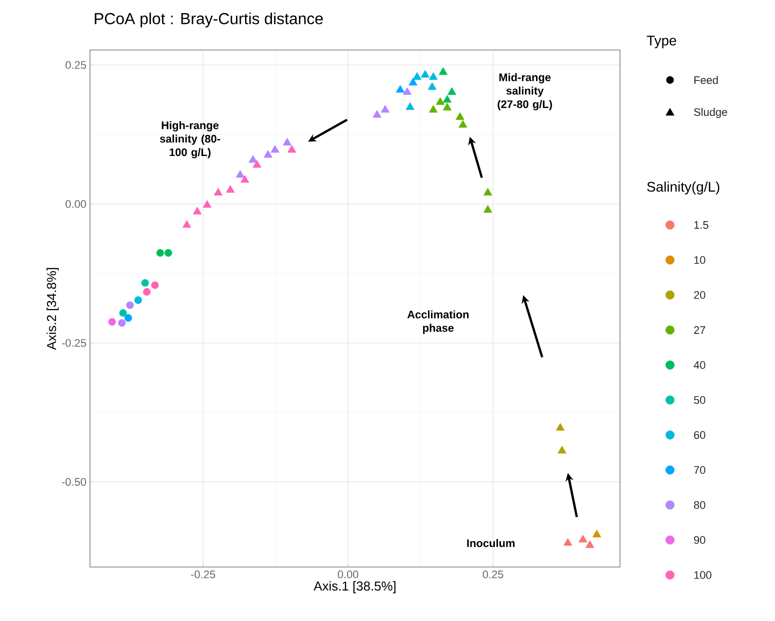 The image size is (775, 621). What do you see at coordinates (74, 482) in the screenshot?
I see `y-tick-label: -0.50` at bounding box center [74, 482].